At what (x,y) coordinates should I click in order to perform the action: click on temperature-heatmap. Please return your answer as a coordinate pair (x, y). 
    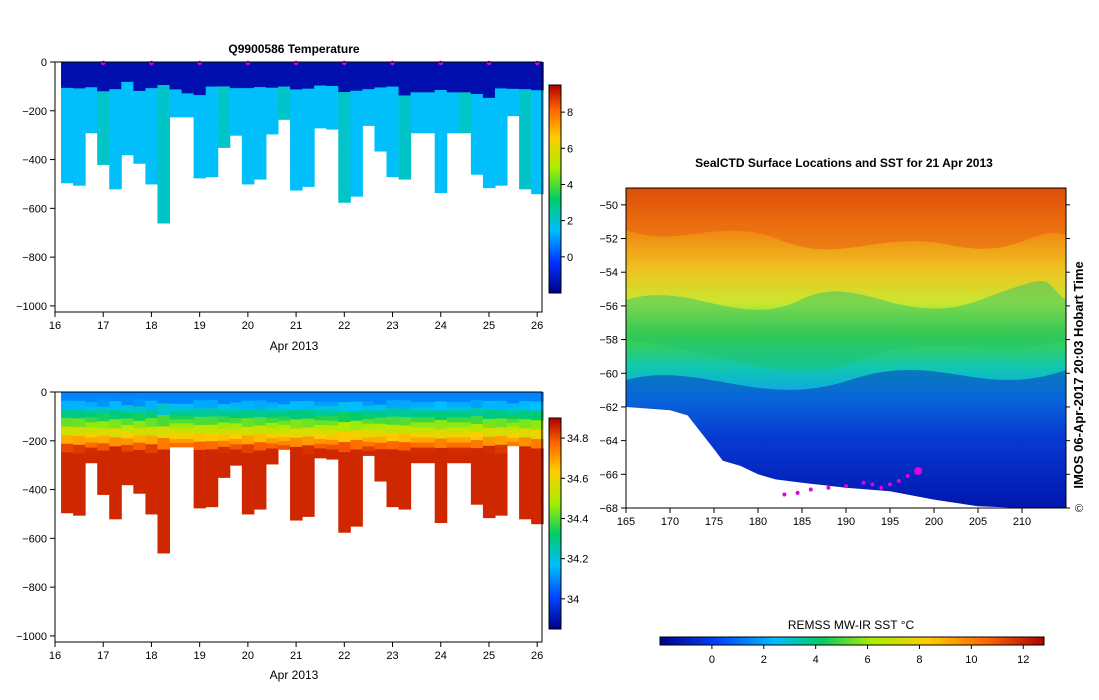
    Looking at the image, I should click on (302, 142).